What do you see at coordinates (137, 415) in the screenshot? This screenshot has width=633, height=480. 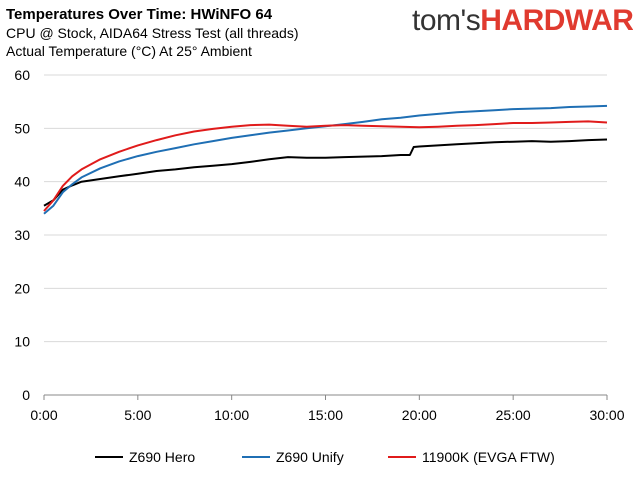 I see `x-tick-label: 5:00` at bounding box center [137, 415].